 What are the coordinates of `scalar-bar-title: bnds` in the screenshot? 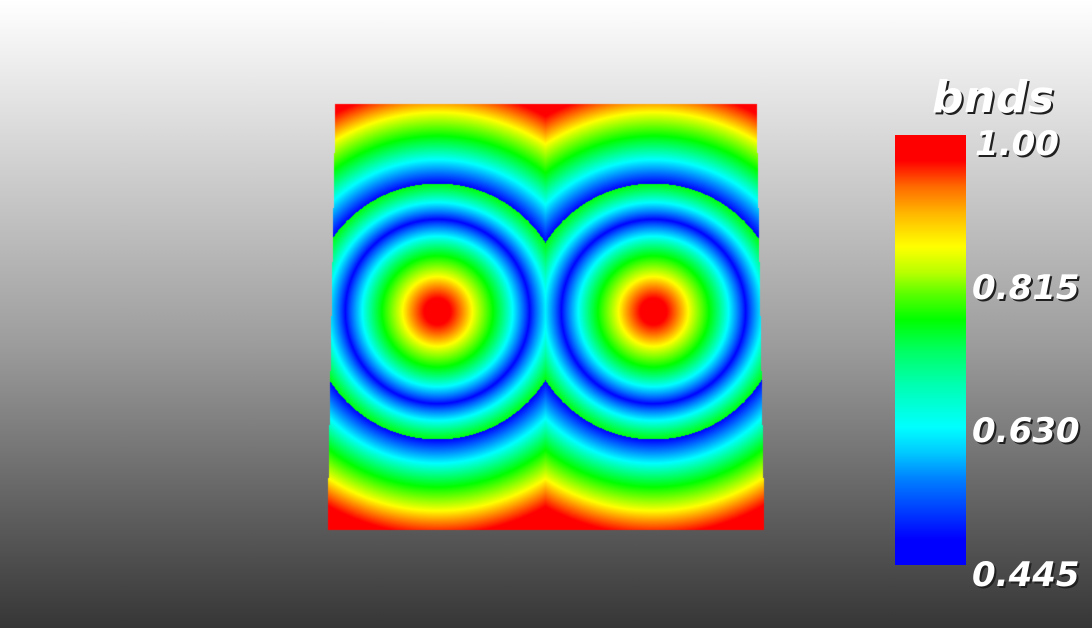 It's located at (993, 97).